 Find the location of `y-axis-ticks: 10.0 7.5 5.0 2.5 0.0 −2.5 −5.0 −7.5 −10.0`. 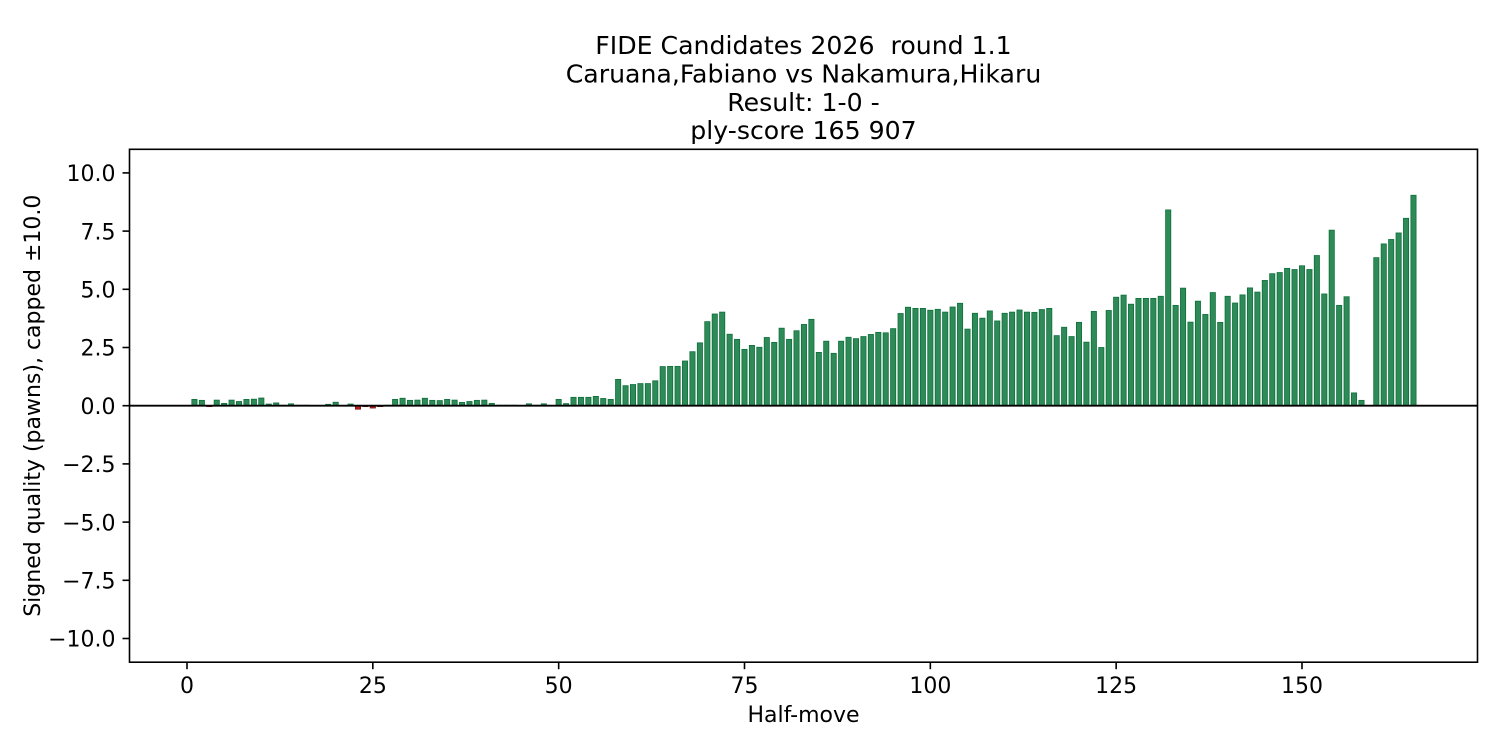

y-axis-ticks: 10.0 7.5 5.0 2.5 0.0 −2.5 −5.0 −7.5 −10.0 is located at coordinates (89, 407).